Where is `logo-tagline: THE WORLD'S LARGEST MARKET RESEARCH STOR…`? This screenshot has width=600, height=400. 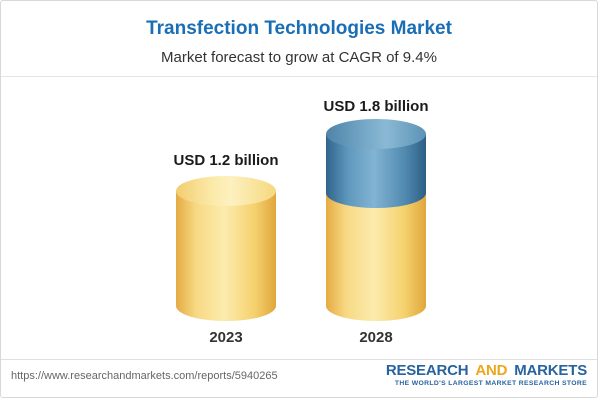
logo-tagline: THE WORLD'S LARGEST MARKET RESEARCH STOR… is located at coordinates (490, 383).